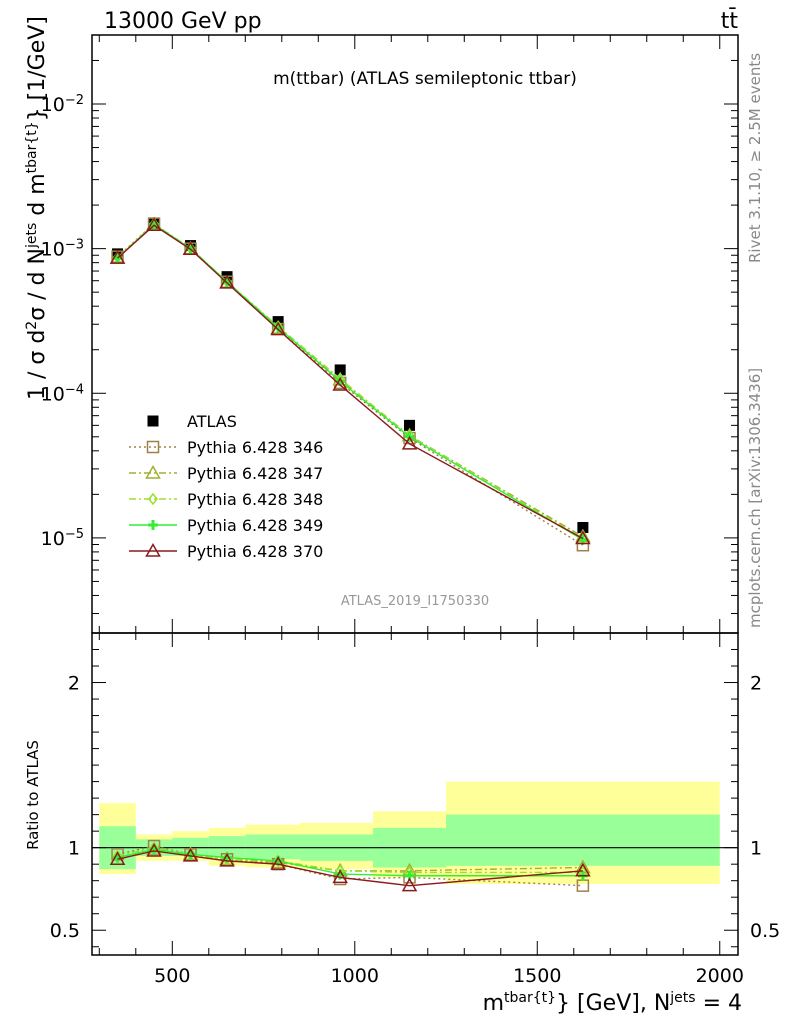 Image resolution: width=786 pixels, height=1028 pixels. I want to click on y-tick-exponent: −2, so click(74, 100).